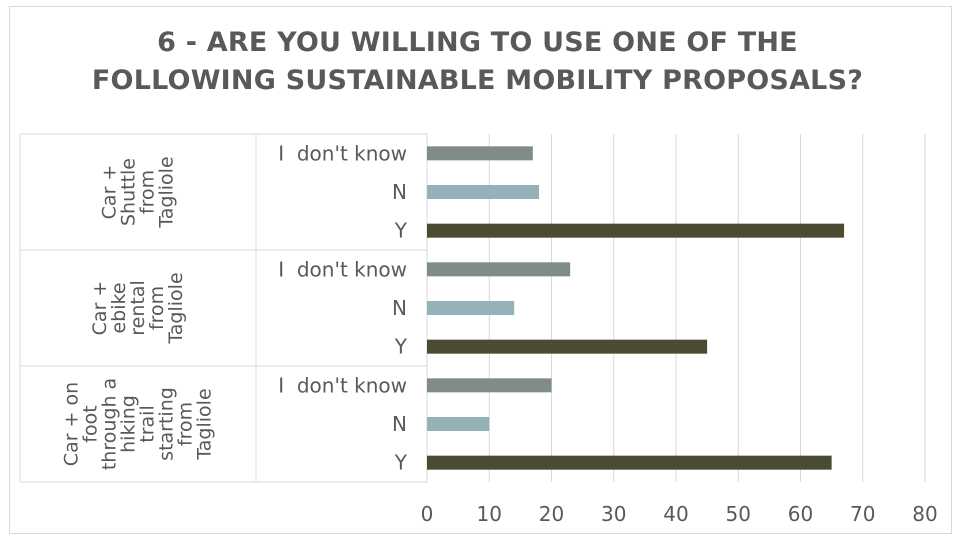 Image resolution: width=955 pixels, height=538 pixels. Describe the element at coordinates (399, 192) in the screenshot. I see `bar-label-1-2: N` at that location.